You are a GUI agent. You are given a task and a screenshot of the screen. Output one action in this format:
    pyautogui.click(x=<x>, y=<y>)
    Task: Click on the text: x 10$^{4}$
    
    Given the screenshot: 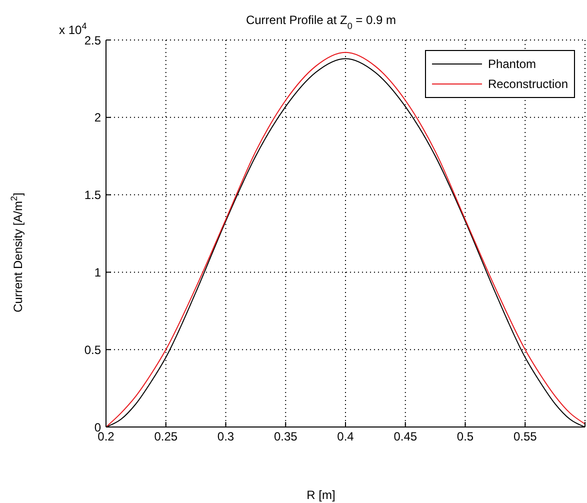 What is the action you would take?
    pyautogui.click(x=73, y=29)
    